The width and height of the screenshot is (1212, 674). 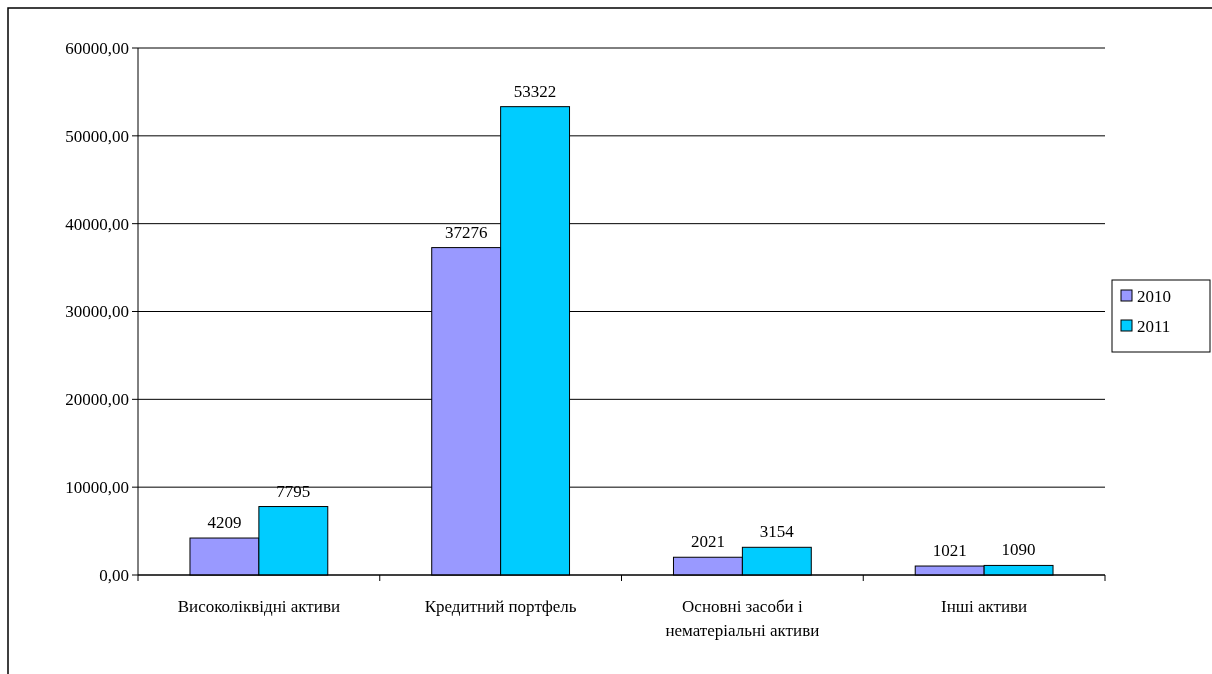 I want to click on data-label: 2021, so click(x=707, y=542).